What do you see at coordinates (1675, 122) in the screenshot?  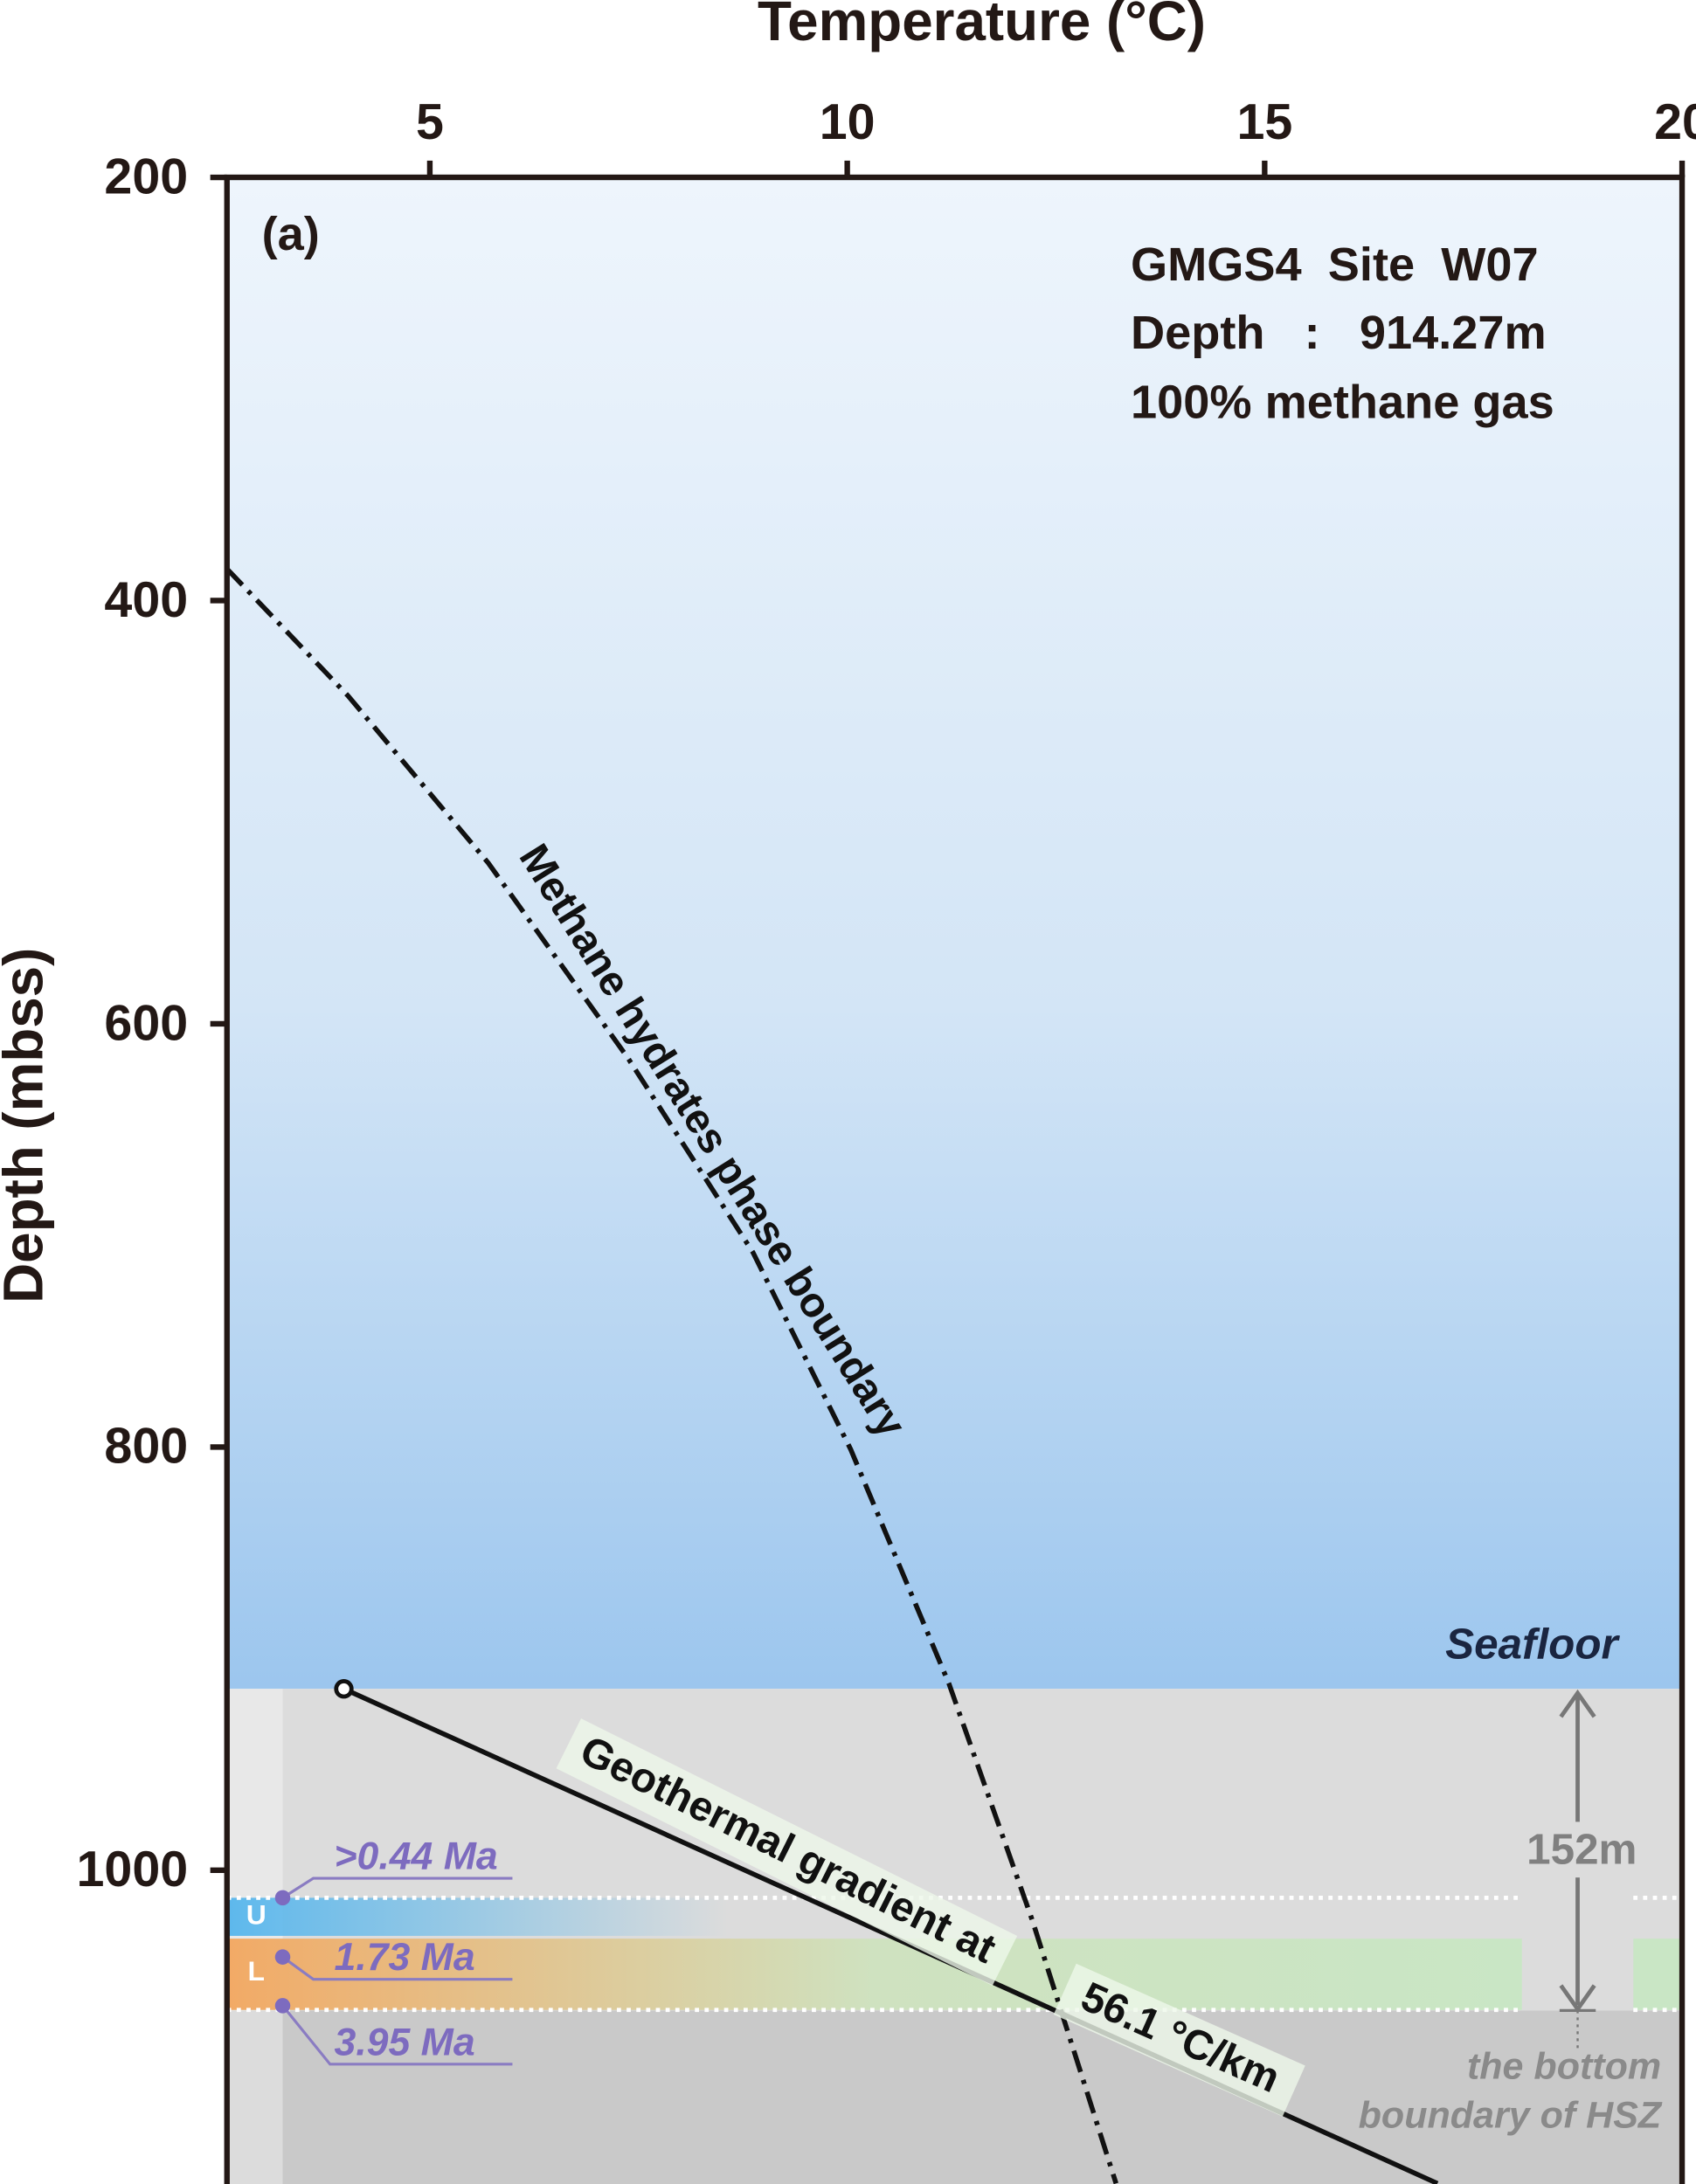 I see `x-tick-label: 20` at bounding box center [1675, 122].